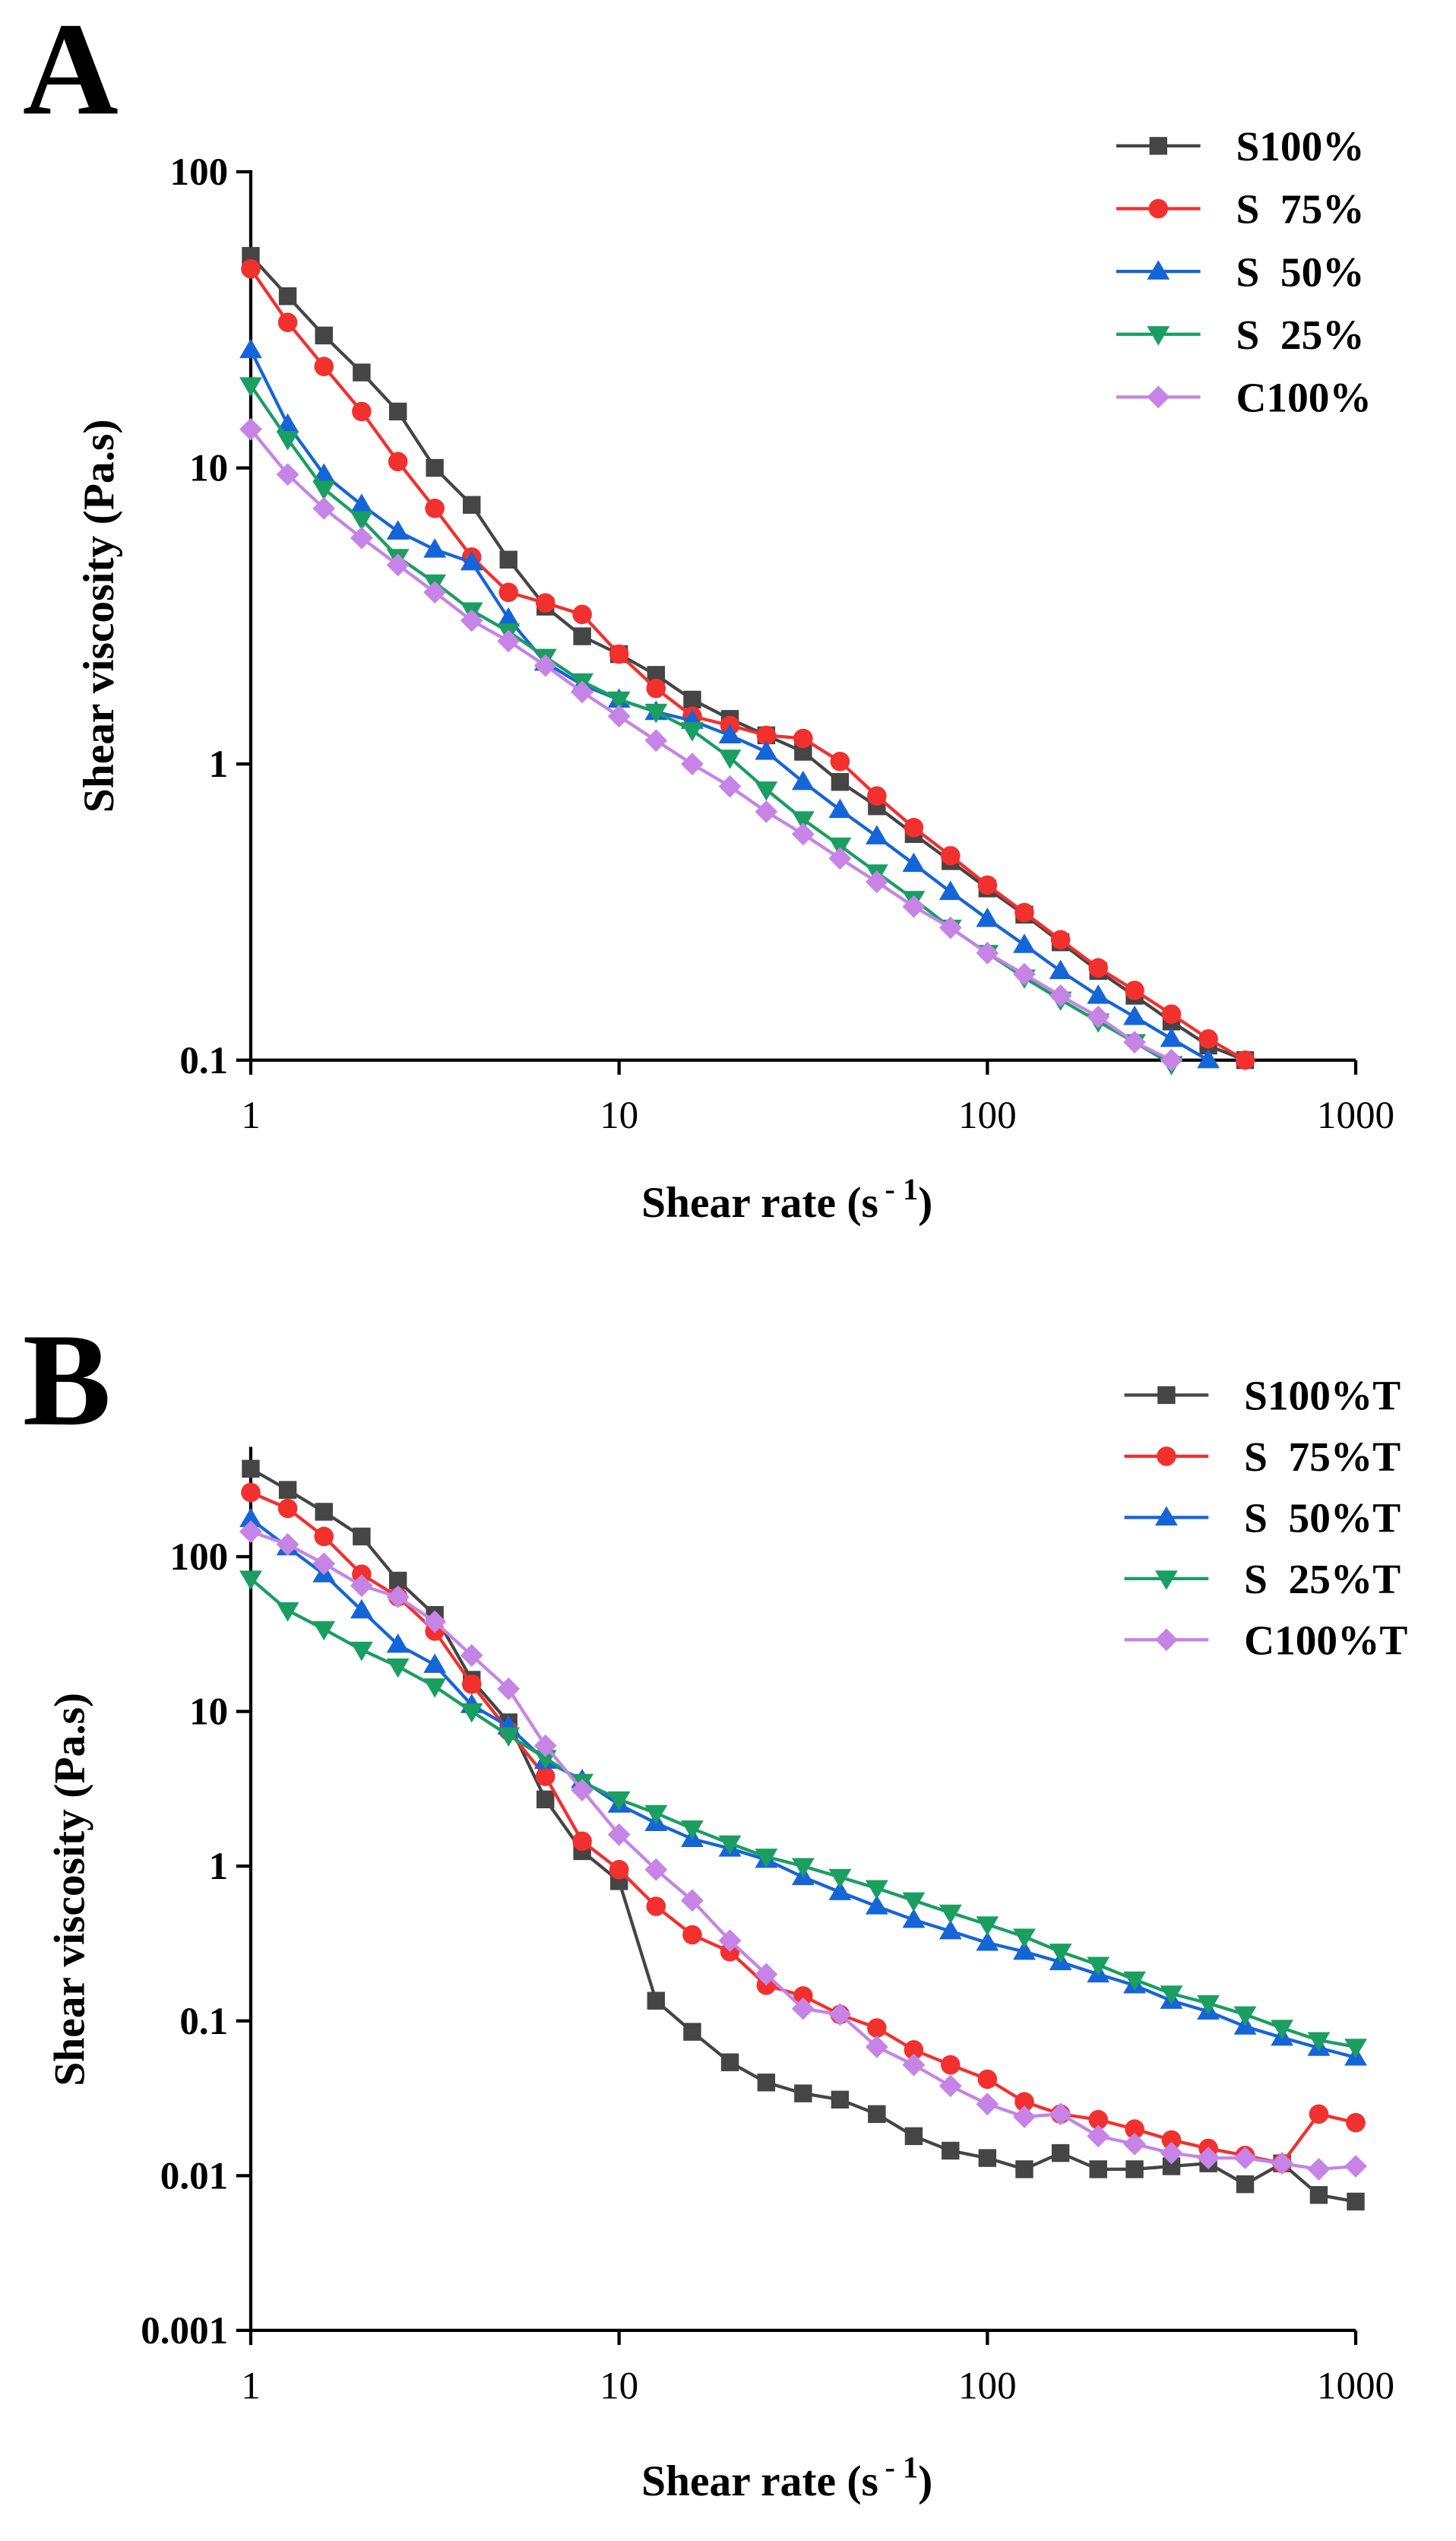  What do you see at coordinates (203, 2021) in the screenshot?
I see `y-tick-label: 0.1` at bounding box center [203, 2021].